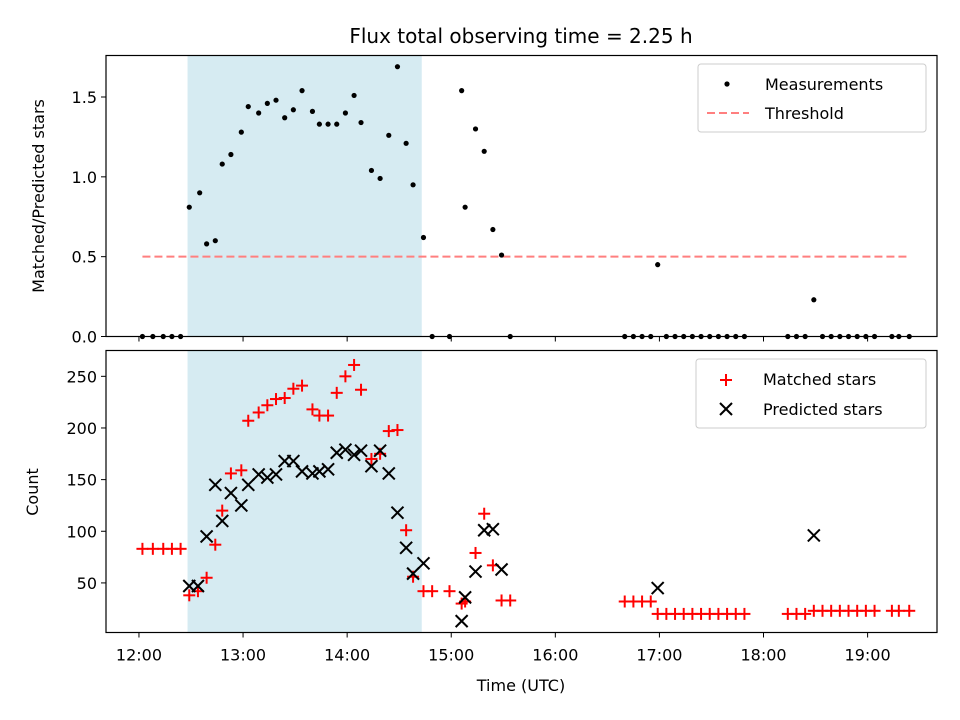 The height and width of the screenshot is (720, 960). I want to click on x-tick-label: 15:00, so click(451, 655).